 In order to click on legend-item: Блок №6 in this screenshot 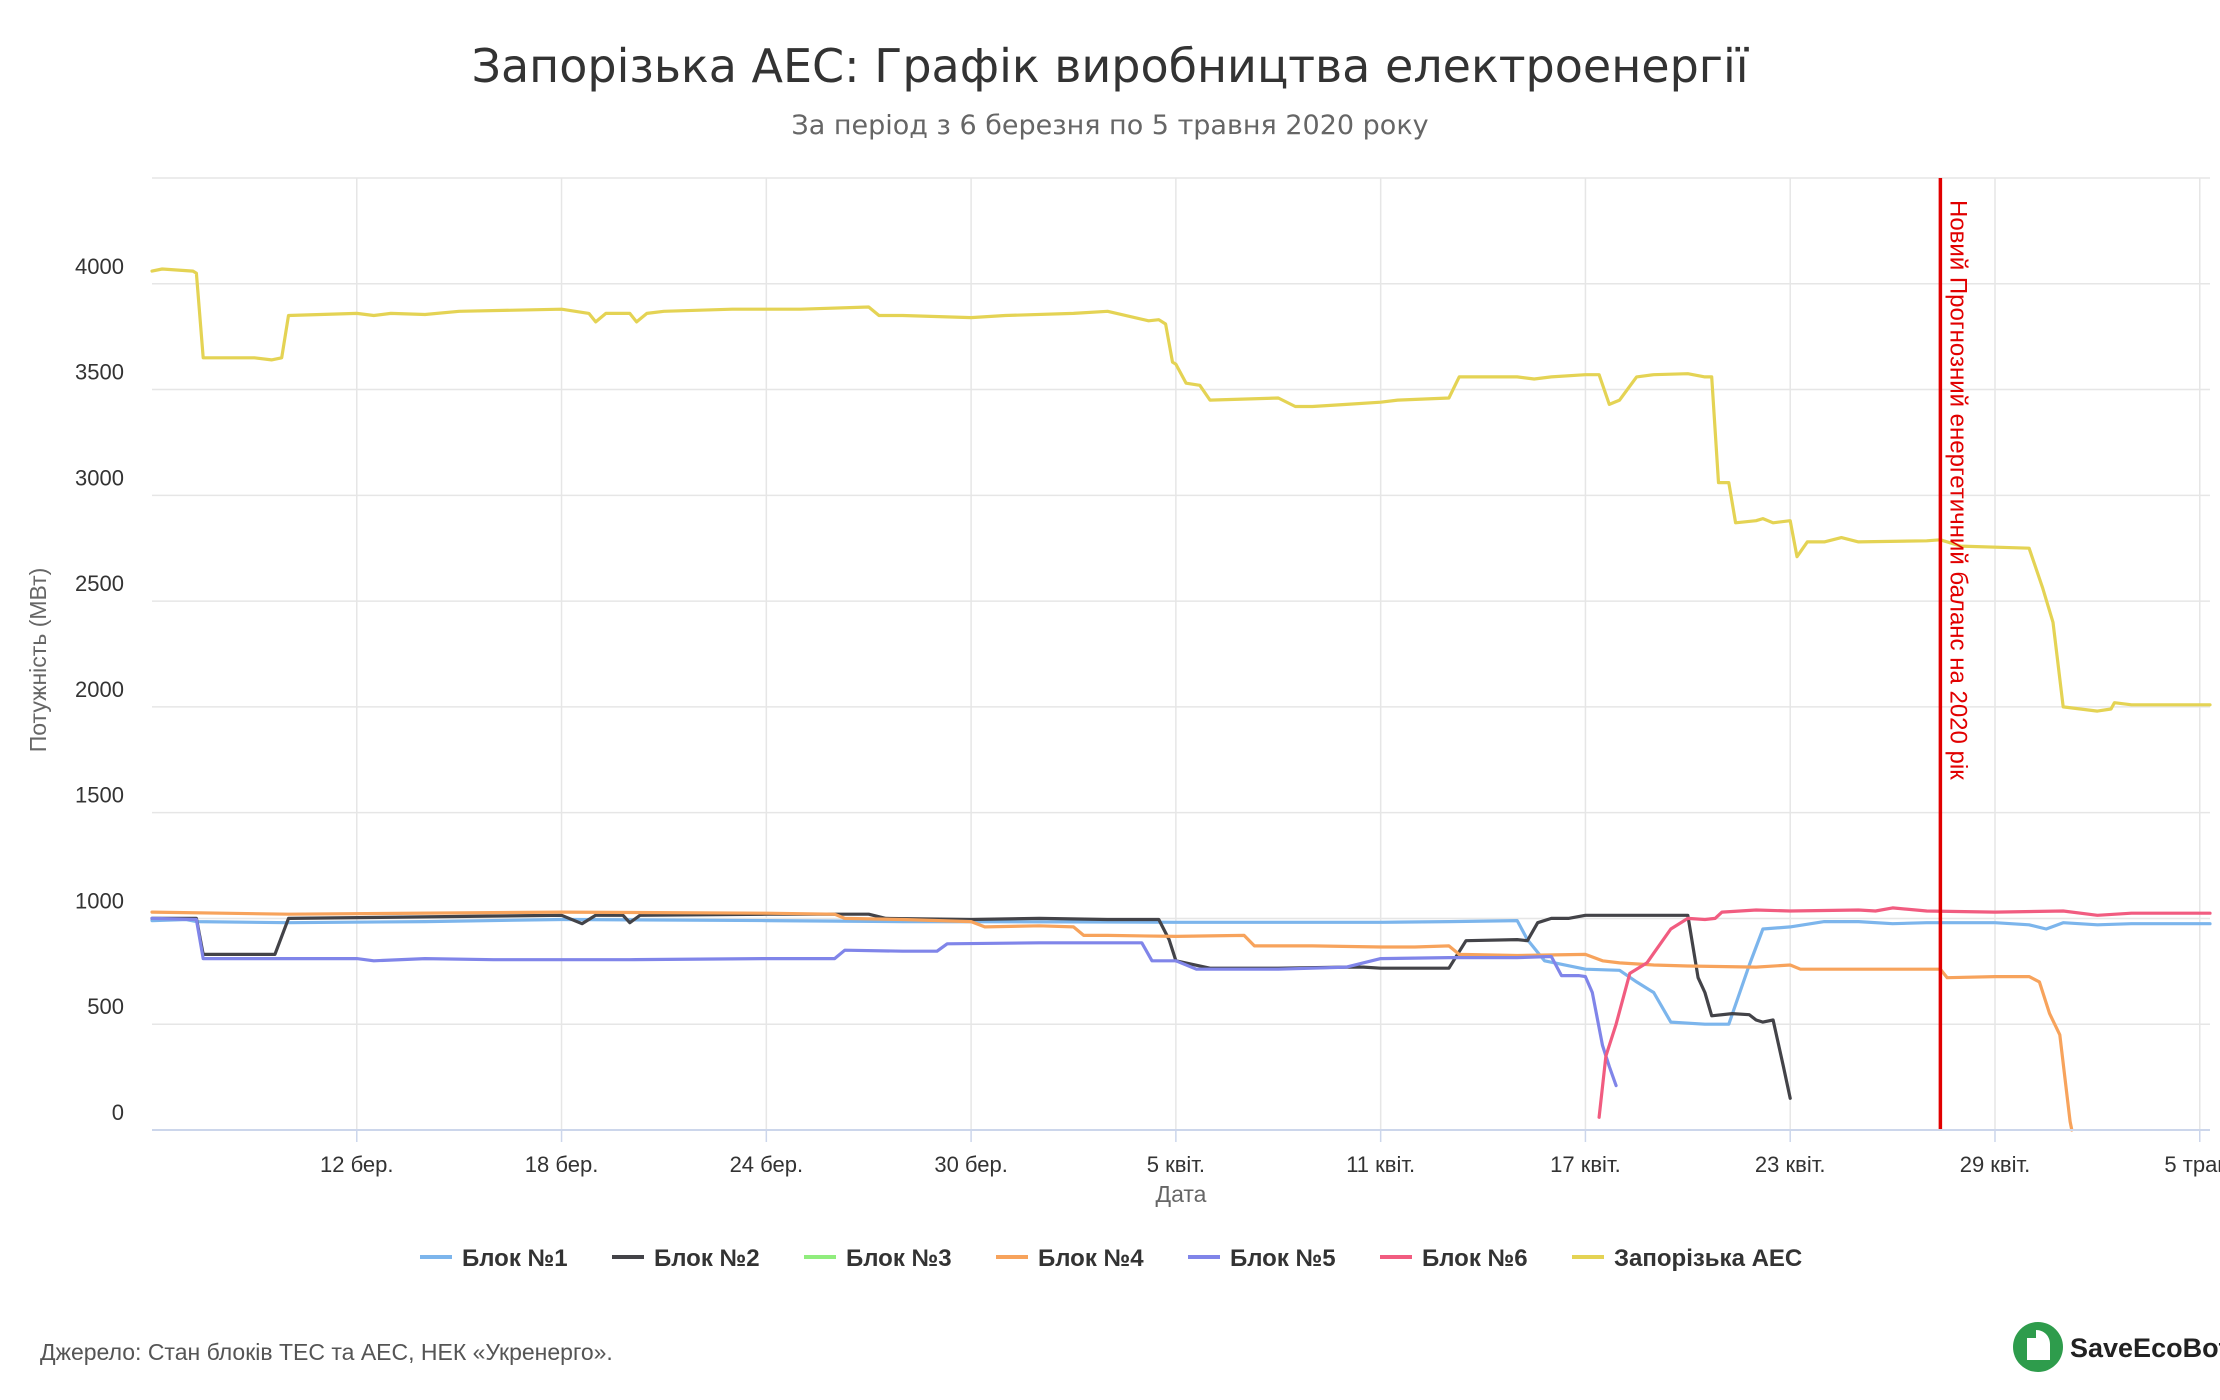, I will do `click(1454, 1258)`.